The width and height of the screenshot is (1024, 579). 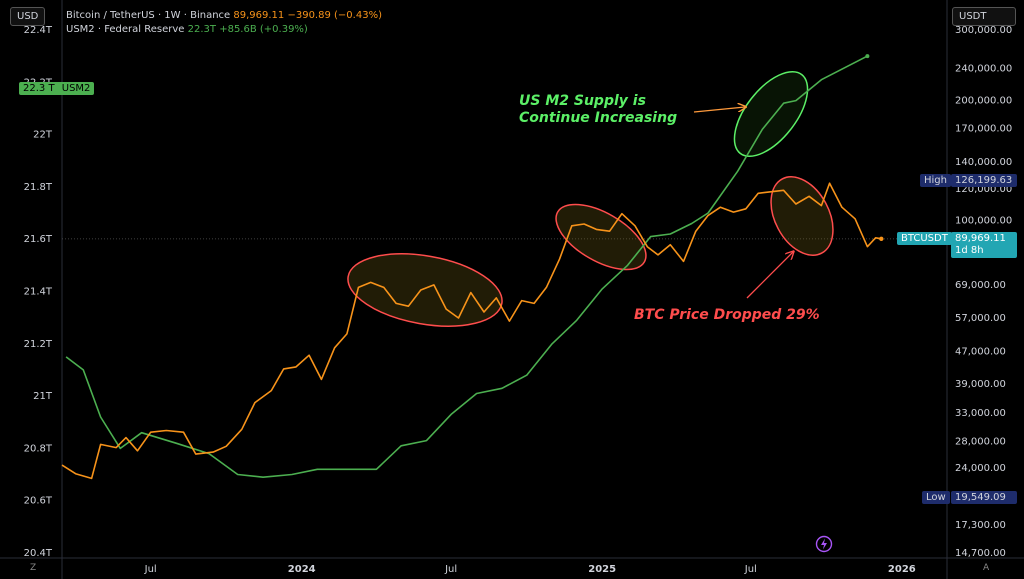 What do you see at coordinates (824, 544) in the screenshot?
I see `lightning-icon` at bounding box center [824, 544].